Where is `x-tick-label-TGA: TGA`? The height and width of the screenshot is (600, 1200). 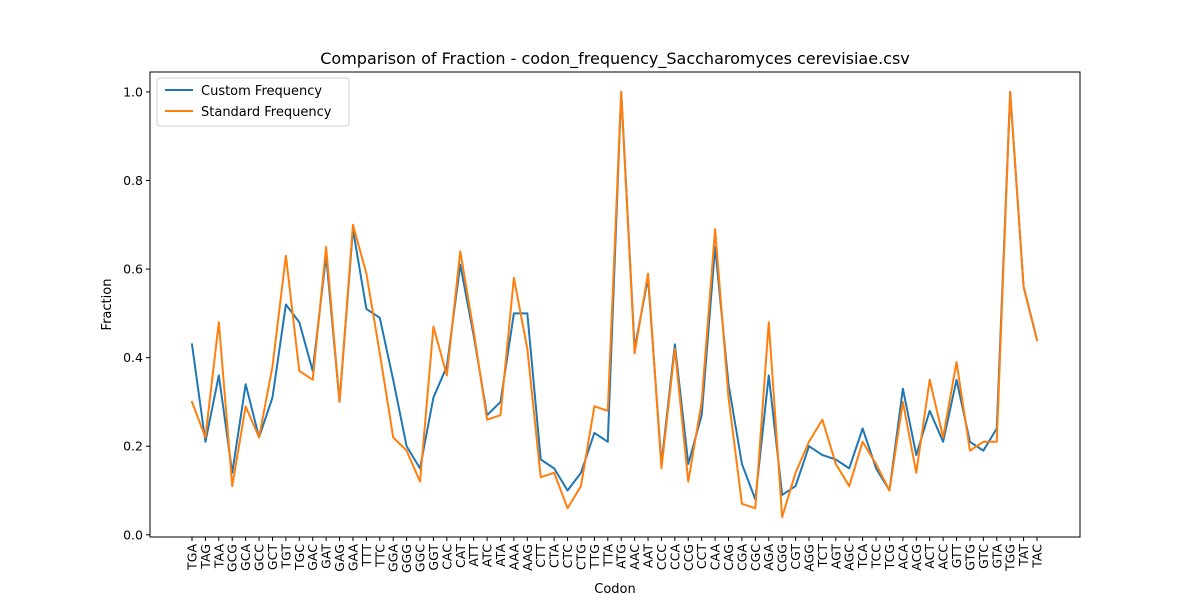 x-tick-label-TGA: TGA is located at coordinates (192, 557).